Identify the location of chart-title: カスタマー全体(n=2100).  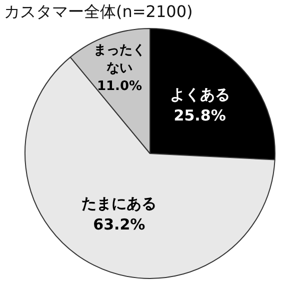
(98, 12).